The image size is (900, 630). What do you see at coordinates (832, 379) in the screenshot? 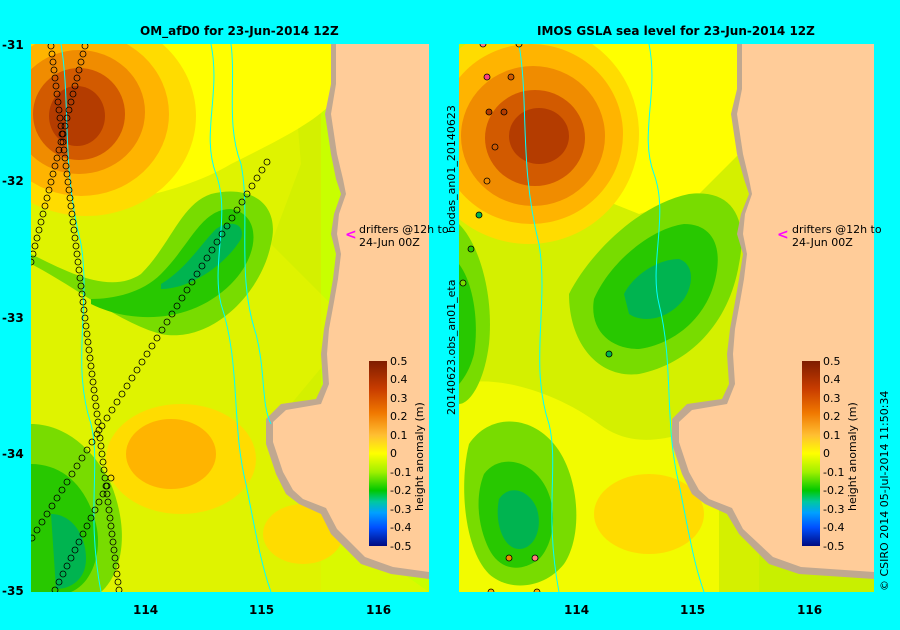
I see `right-cbar-tick: 0.4` at bounding box center [832, 379].